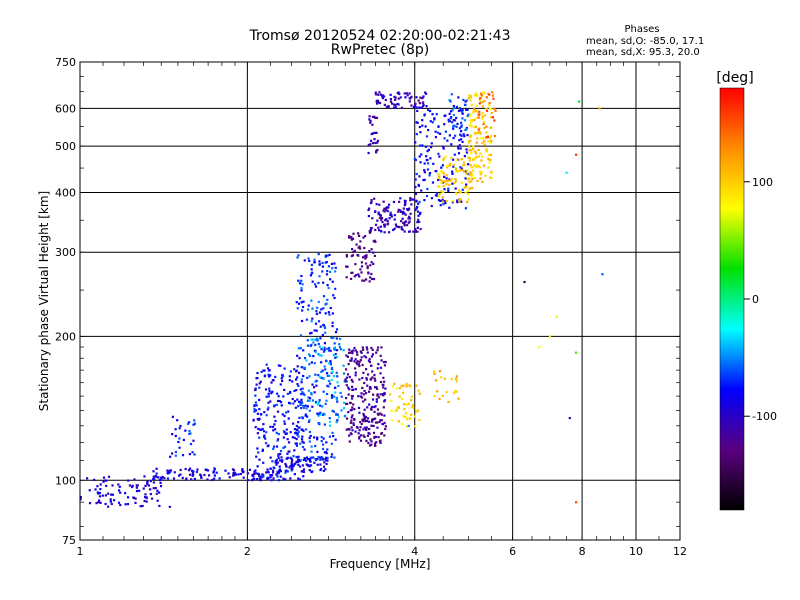  What do you see at coordinates (512, 551) in the screenshot?
I see `x-tick-label: 6` at bounding box center [512, 551].